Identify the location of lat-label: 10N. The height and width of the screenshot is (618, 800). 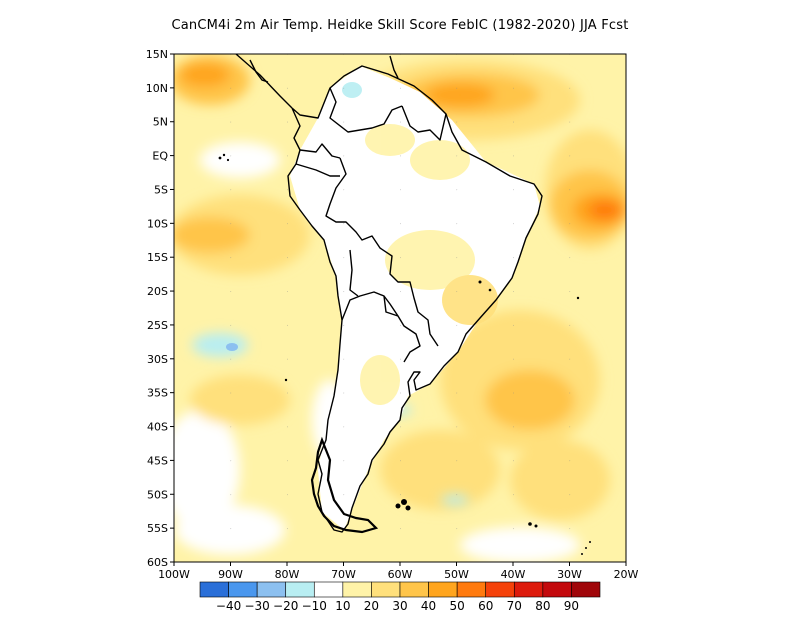
(157, 88).